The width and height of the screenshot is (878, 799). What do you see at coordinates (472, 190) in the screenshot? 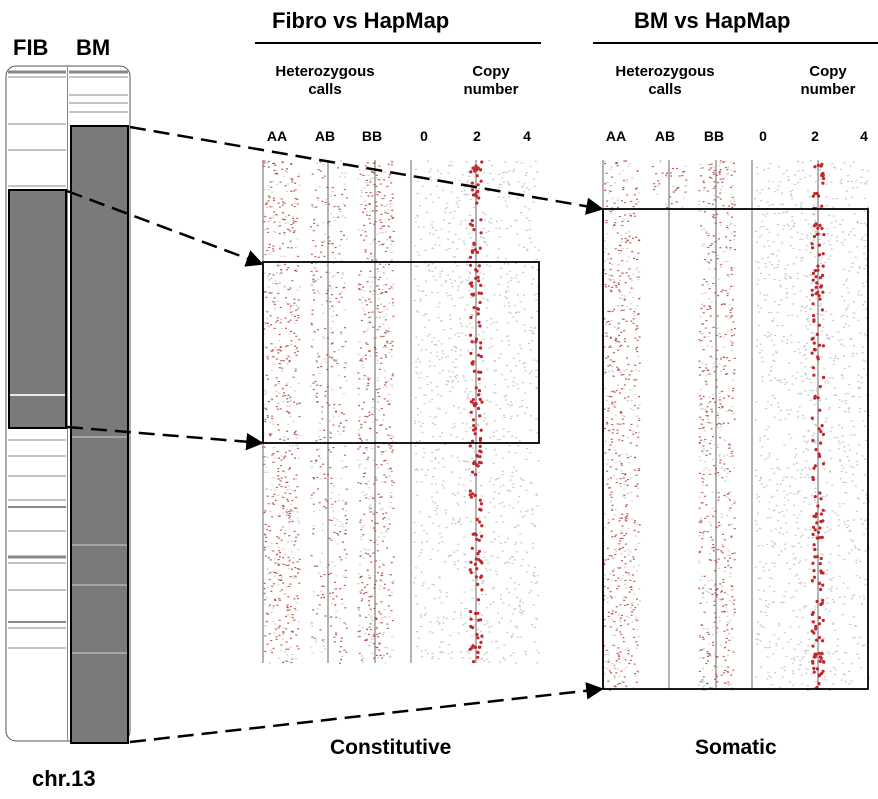
I see `fibro-cn-mean-dot` at bounding box center [472, 190].